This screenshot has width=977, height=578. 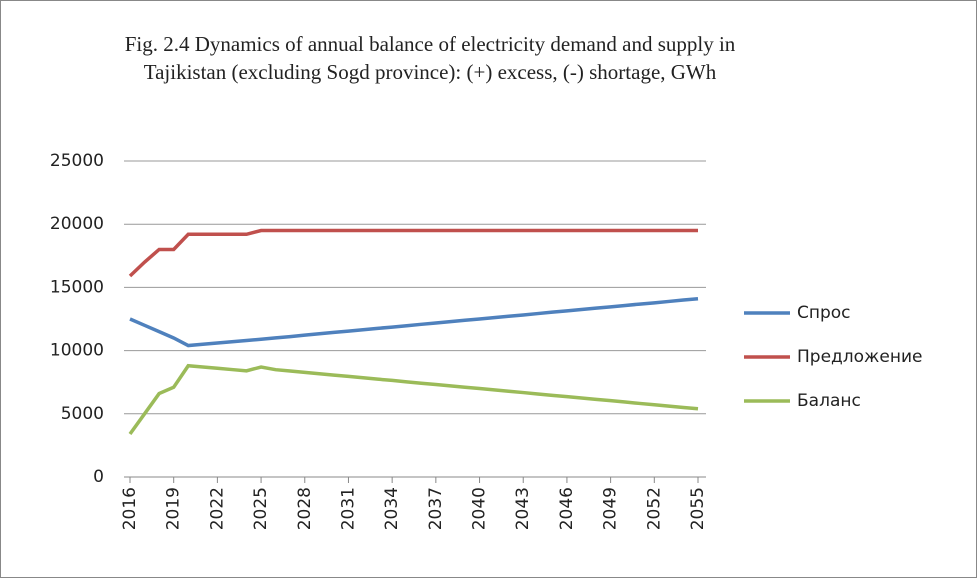 What do you see at coordinates (611, 508) in the screenshot?
I see `x-tick-label: 2049` at bounding box center [611, 508].